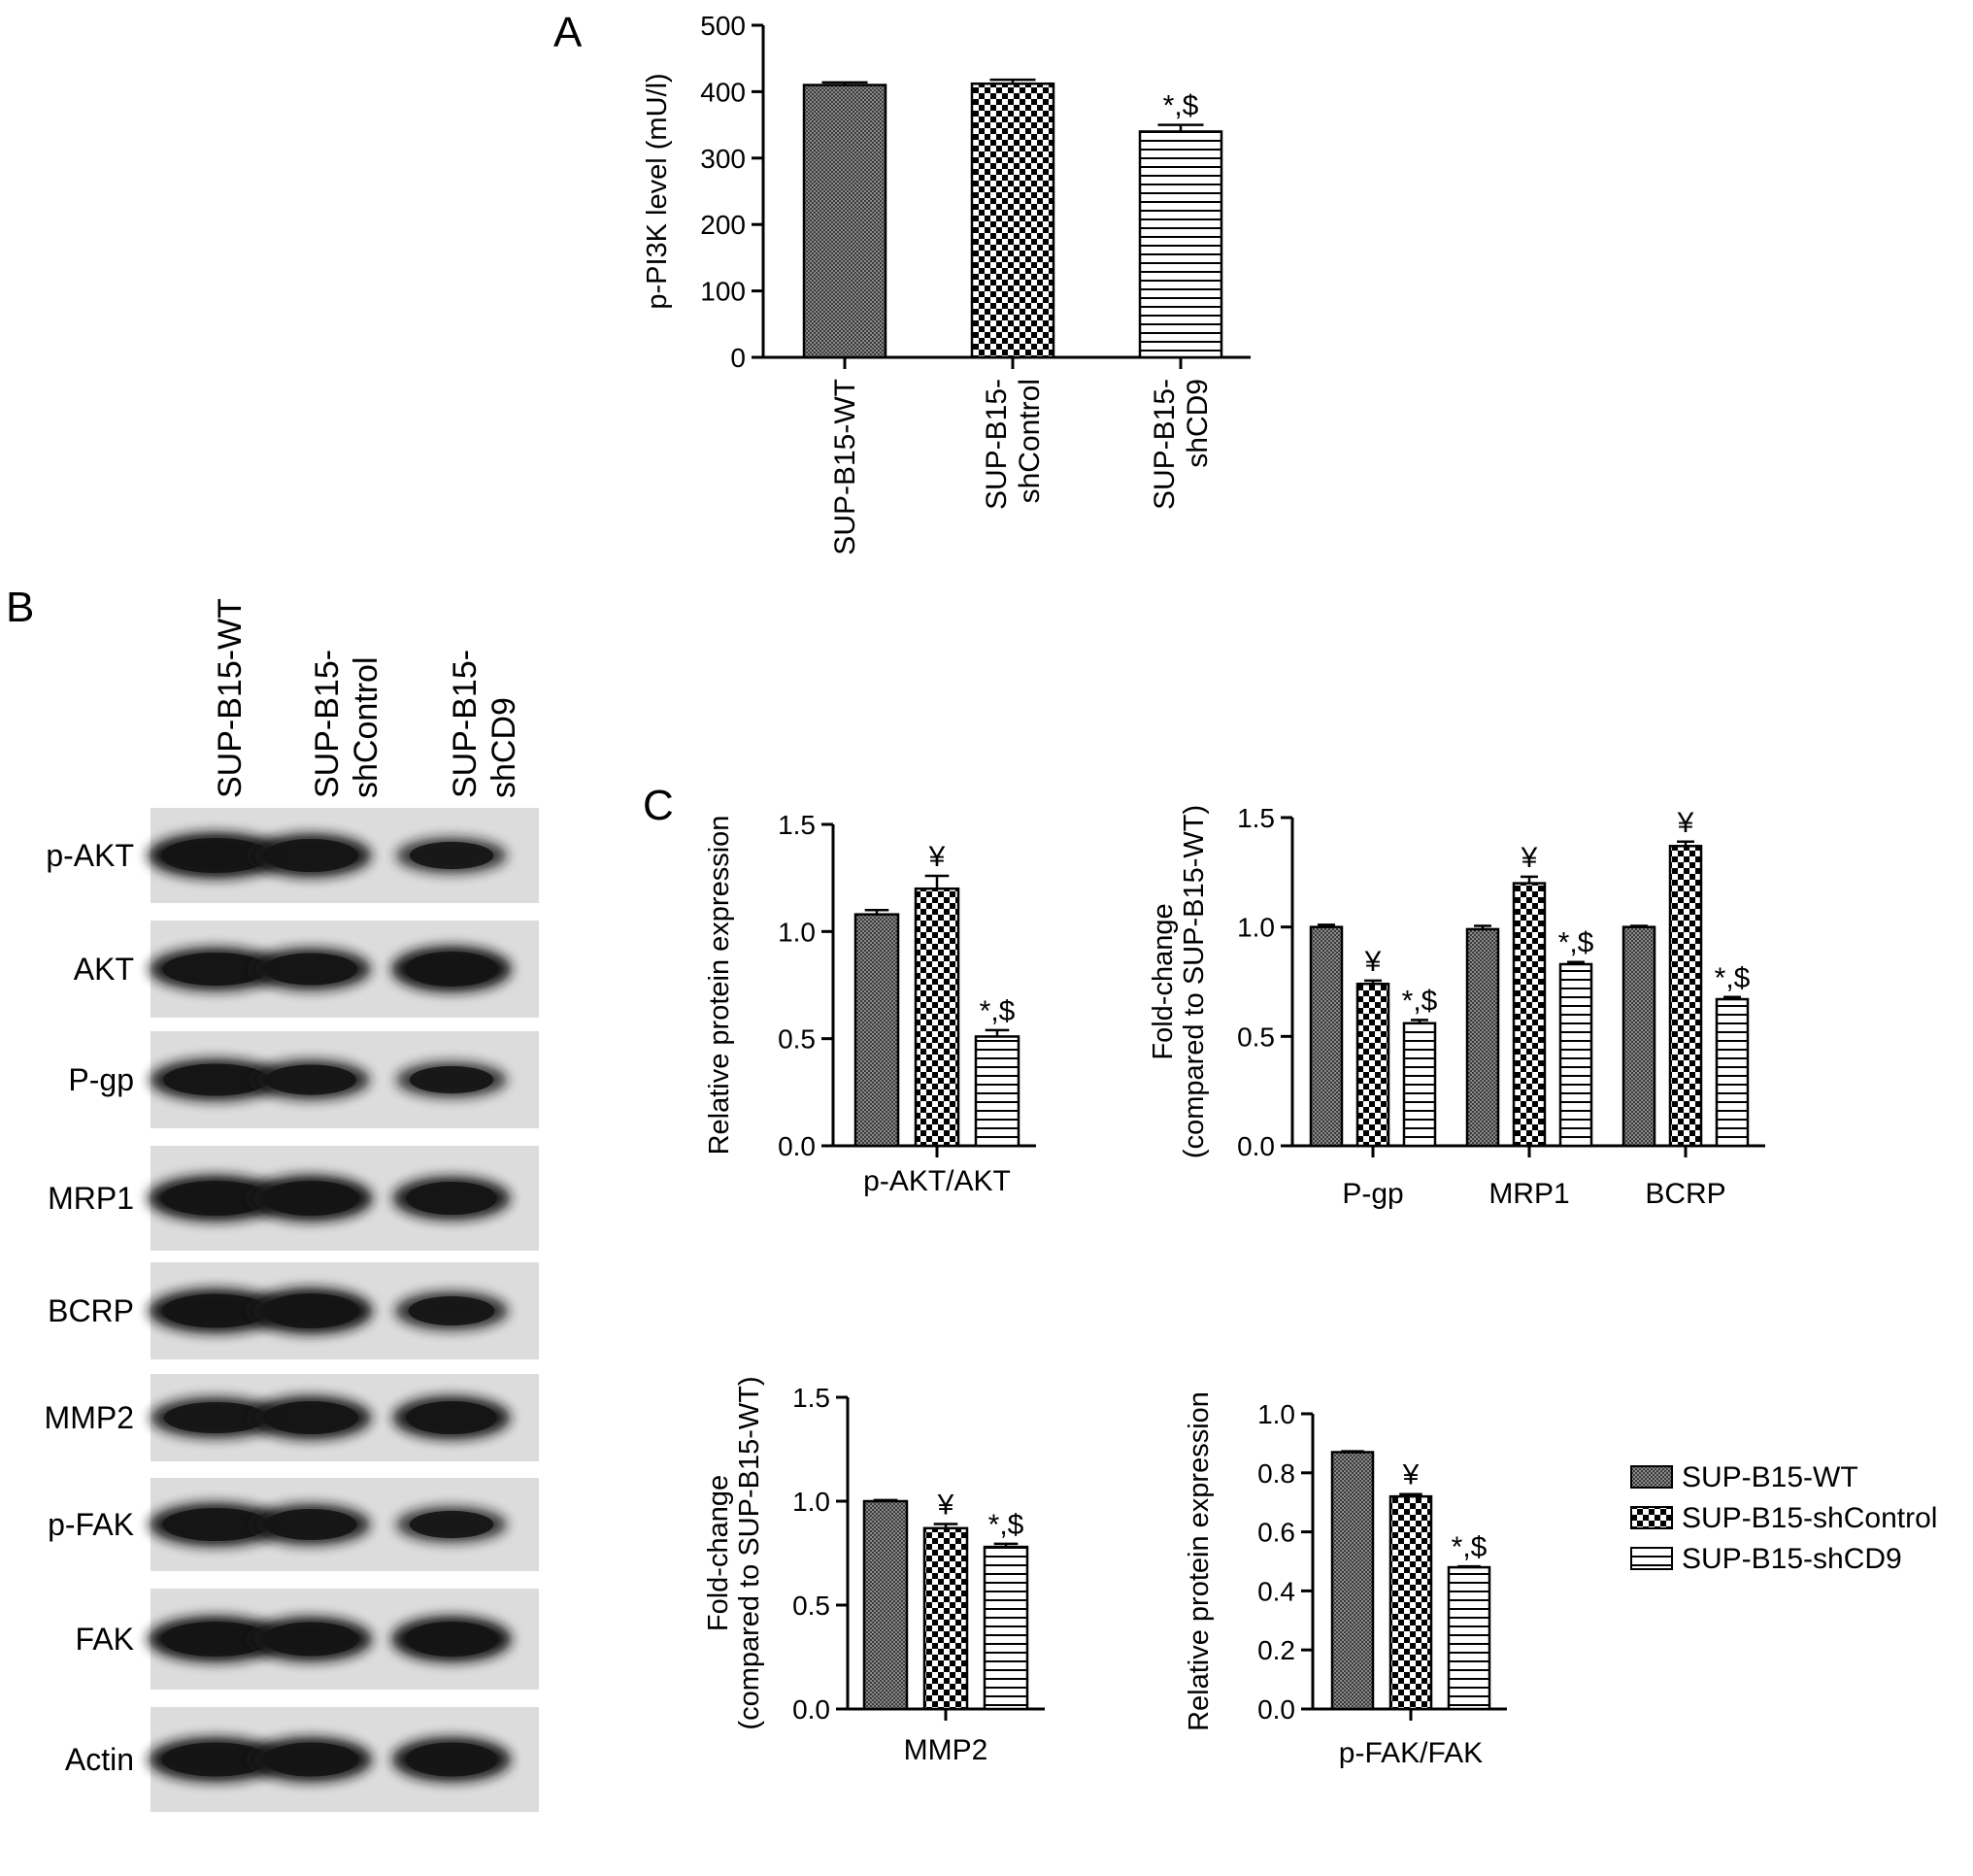 This screenshot has width=1973, height=1876. I want to click on blot-row-actin: Actin, so click(302, 1759).